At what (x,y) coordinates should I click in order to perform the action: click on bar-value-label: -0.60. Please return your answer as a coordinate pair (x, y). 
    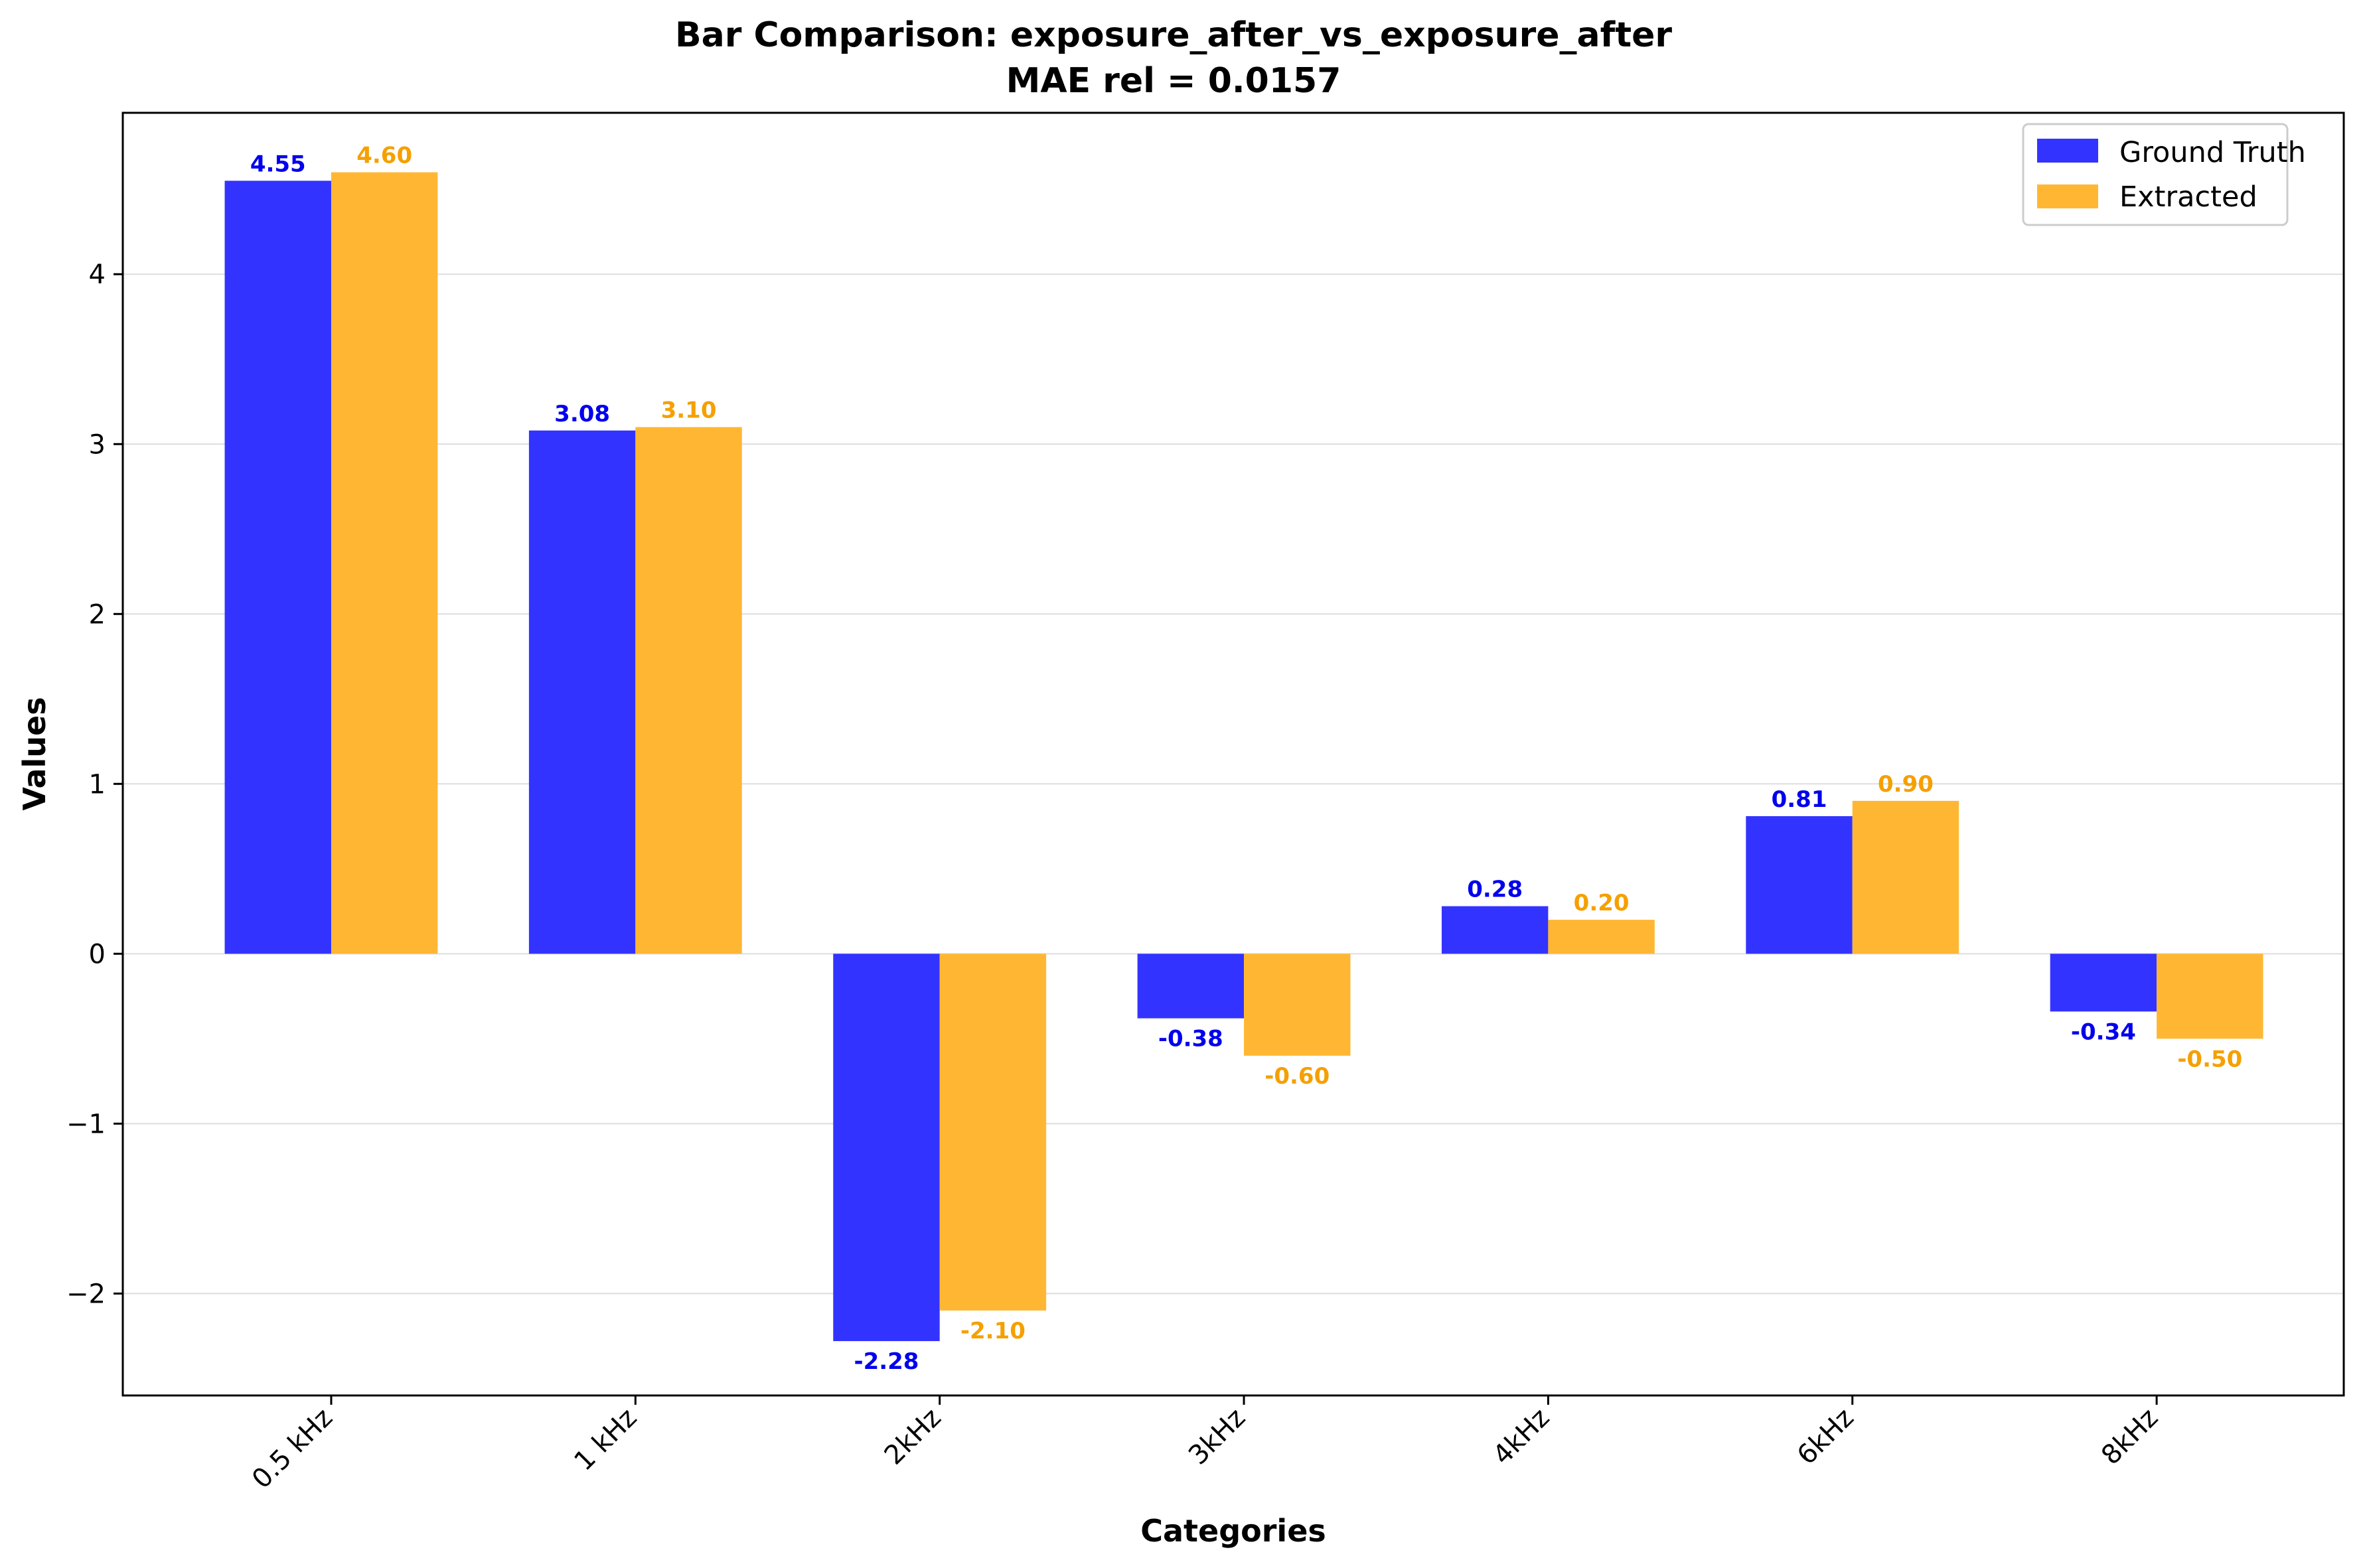
    Looking at the image, I should click on (1297, 1076).